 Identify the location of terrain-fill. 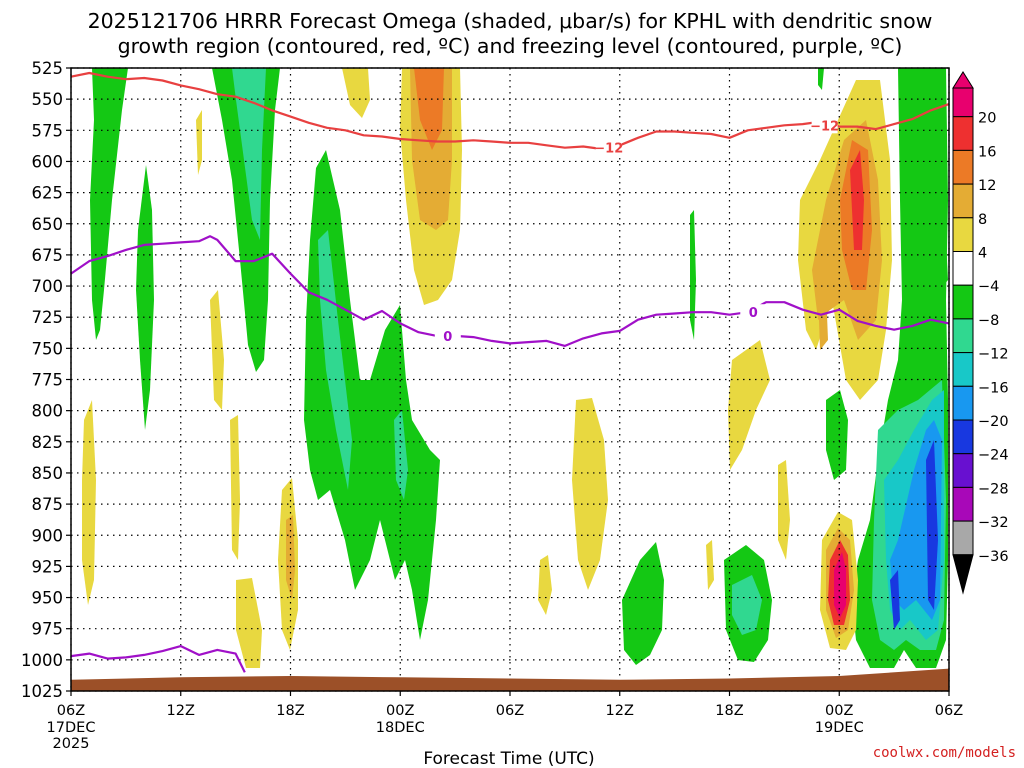
(510, 679).